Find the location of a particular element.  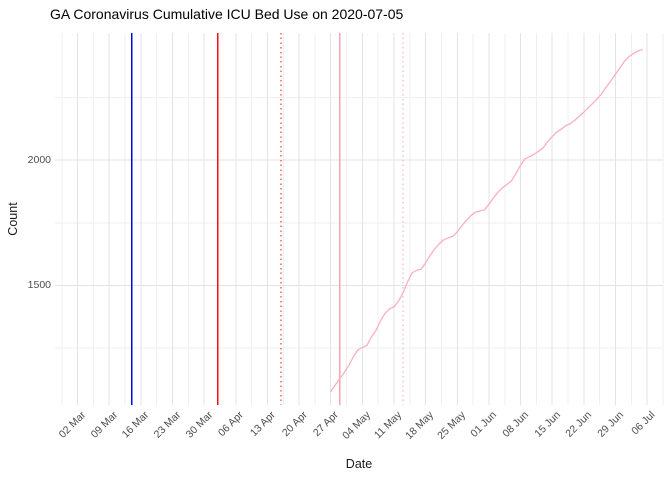

y-axis-title: Count is located at coordinates (13, 219).